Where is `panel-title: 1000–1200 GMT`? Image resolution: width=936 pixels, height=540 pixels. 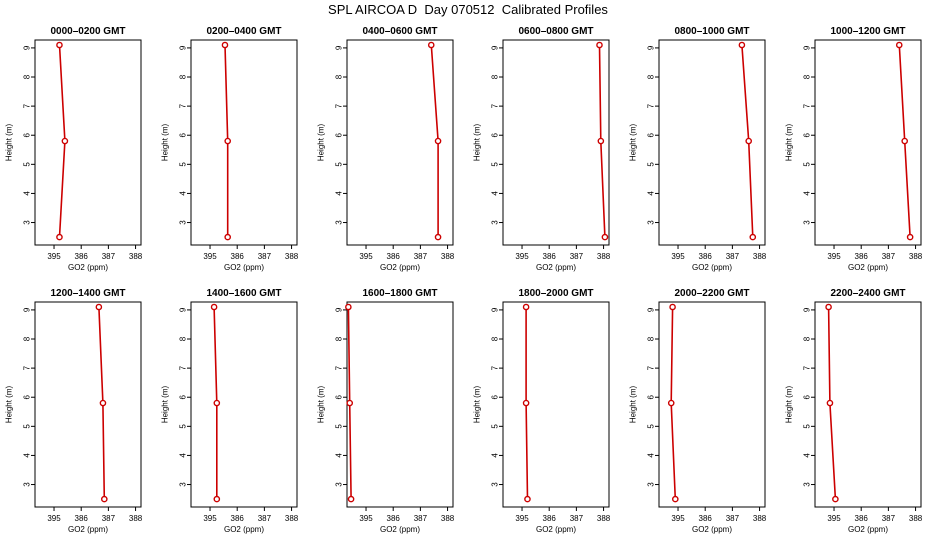
panel-title: 1000–1200 GMT is located at coordinates (867, 31).